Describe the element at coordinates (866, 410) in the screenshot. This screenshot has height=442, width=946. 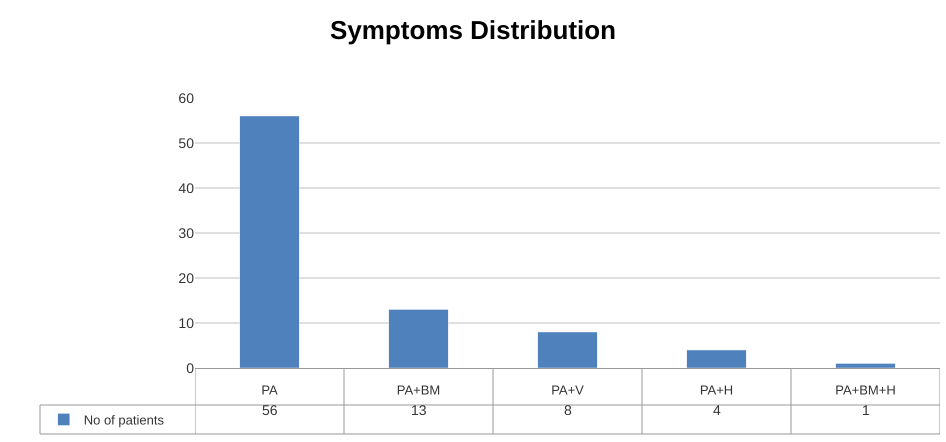
I see `data-label: 1` at that location.